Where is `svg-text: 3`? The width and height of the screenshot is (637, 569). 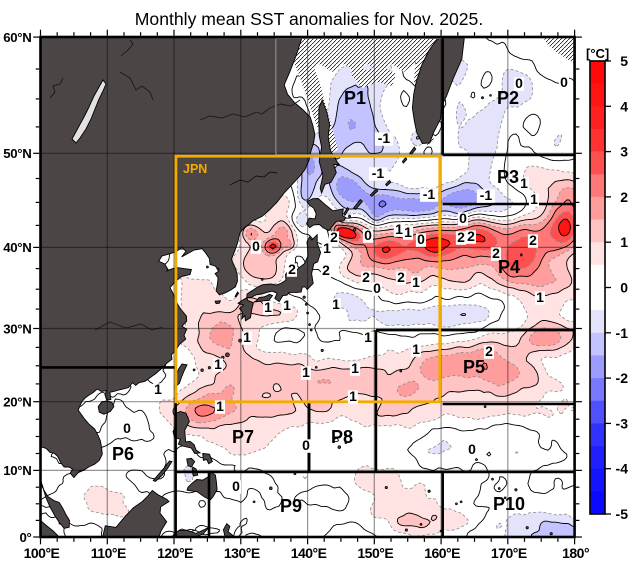 svg-text: 3 is located at coordinates (624, 152).